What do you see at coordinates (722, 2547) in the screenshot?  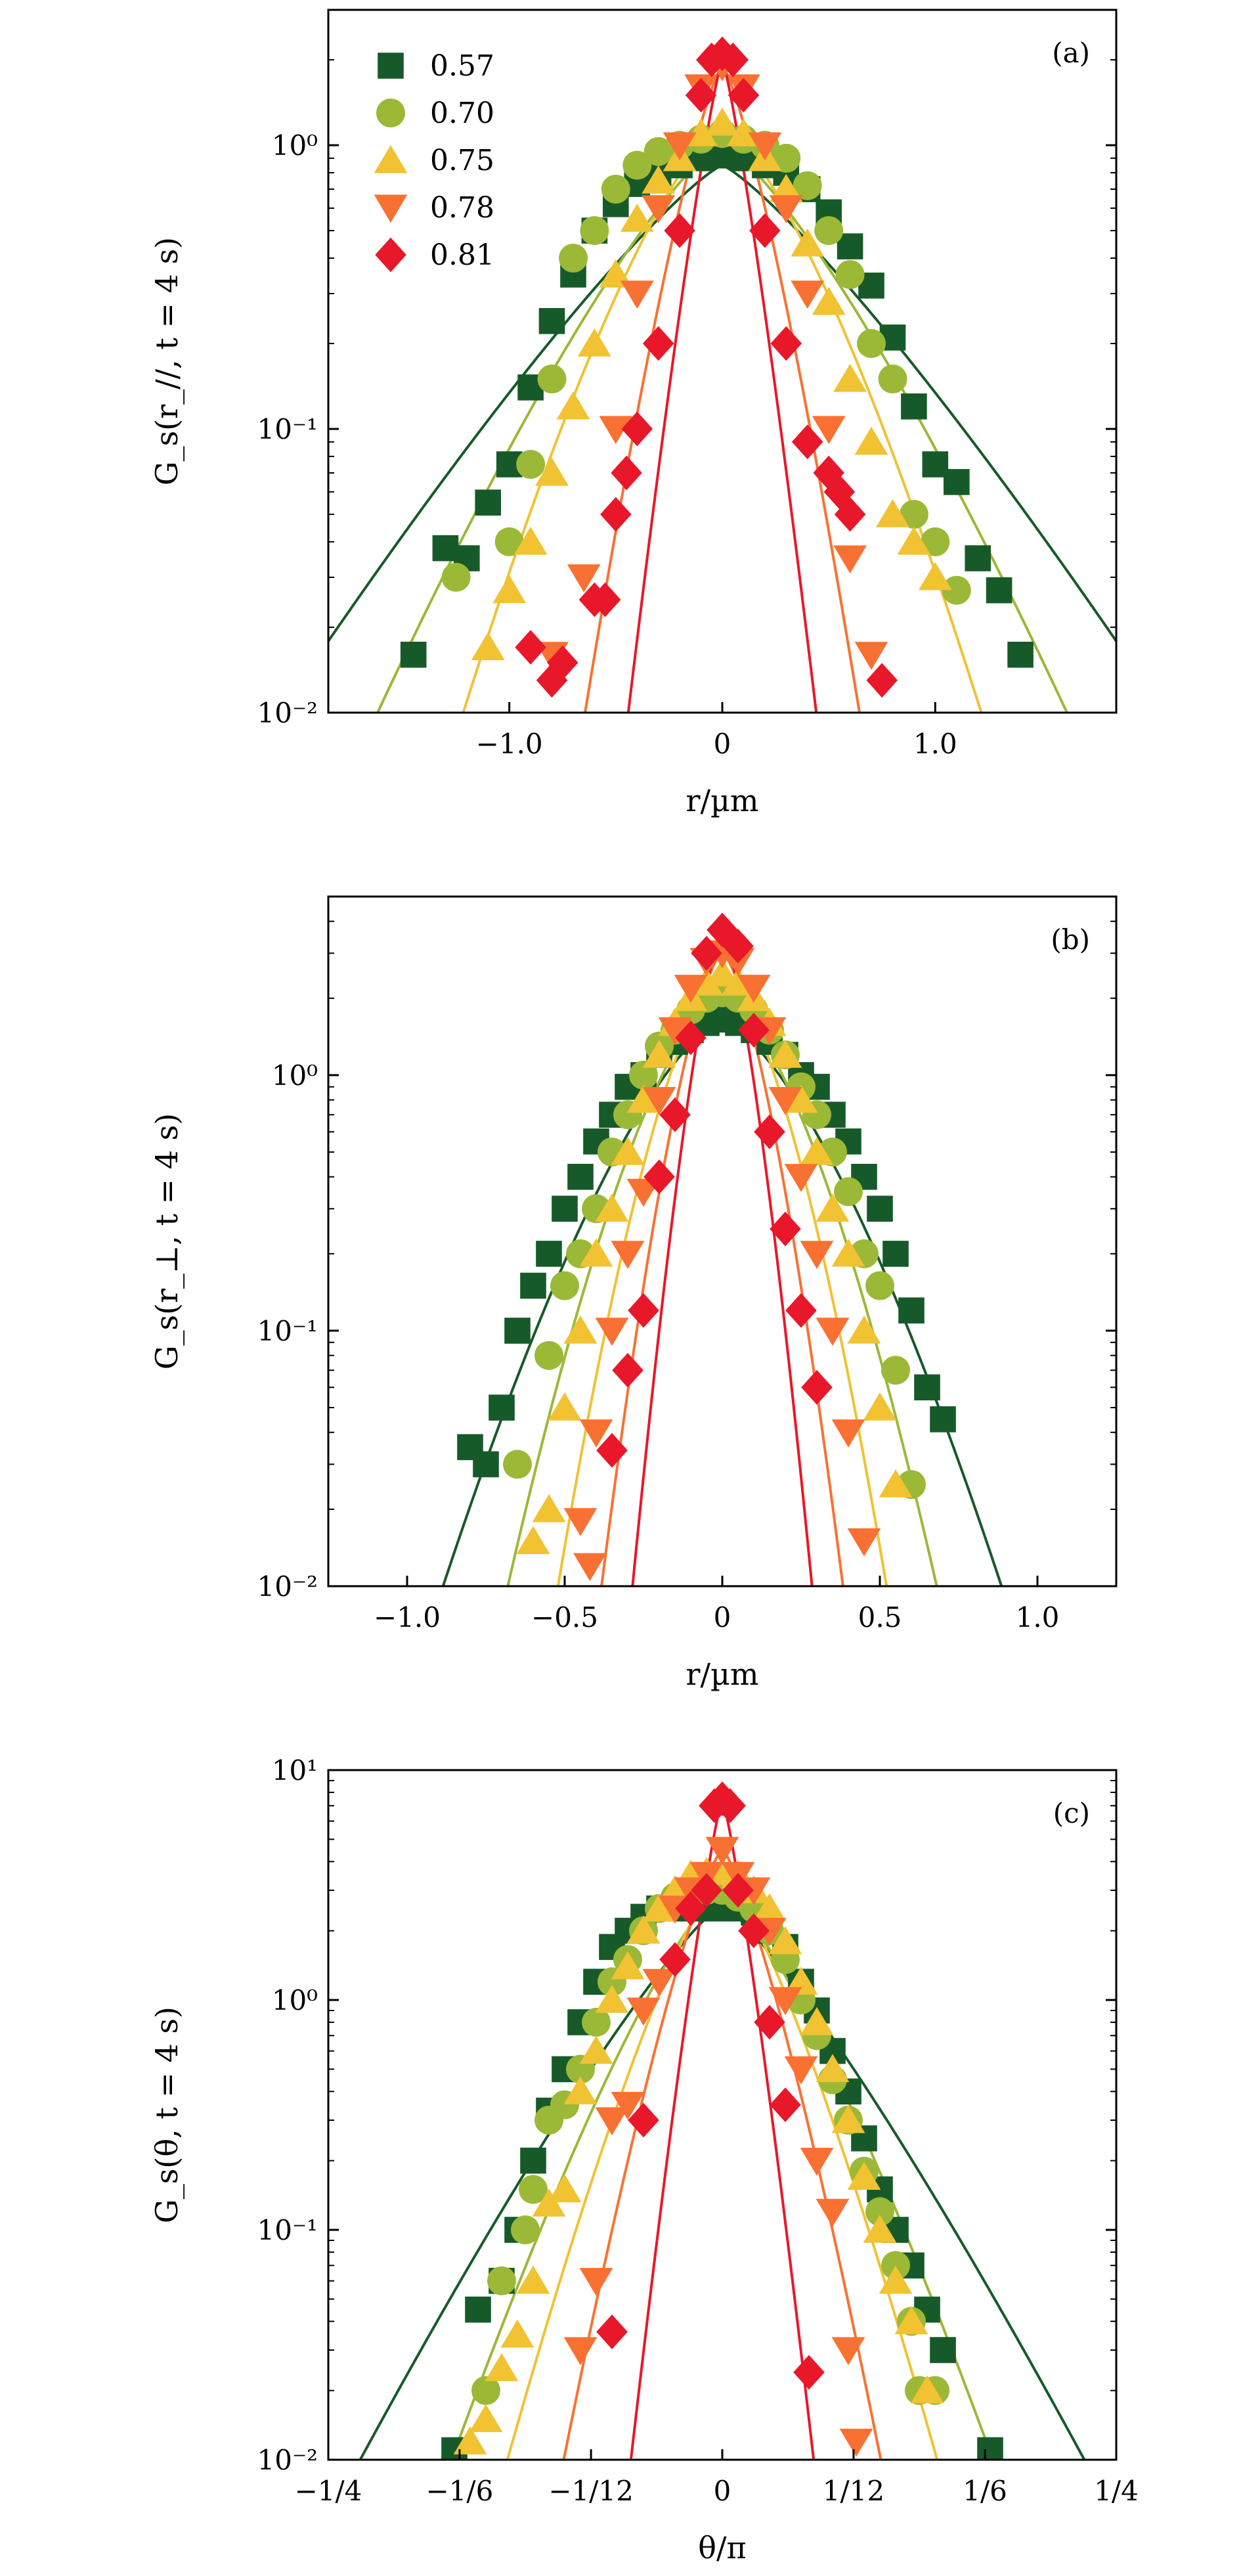 I see `x-axis-label: θ/π` at bounding box center [722, 2547].